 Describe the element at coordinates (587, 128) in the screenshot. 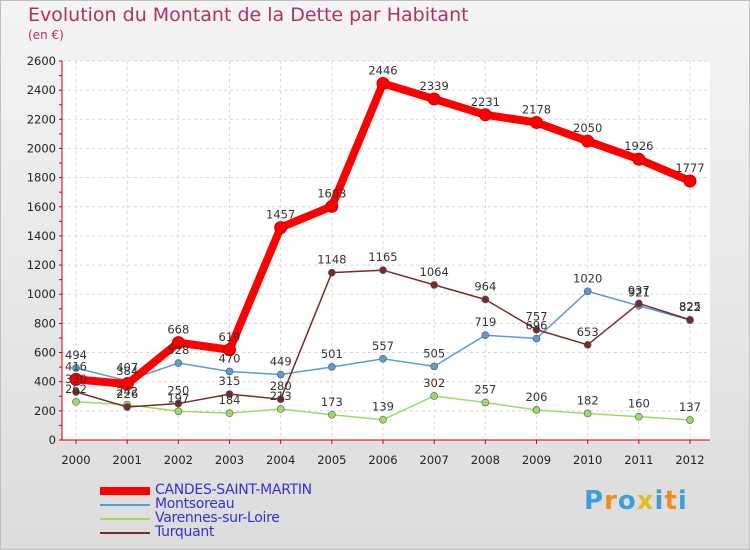

I see `data-label: 2050` at that location.